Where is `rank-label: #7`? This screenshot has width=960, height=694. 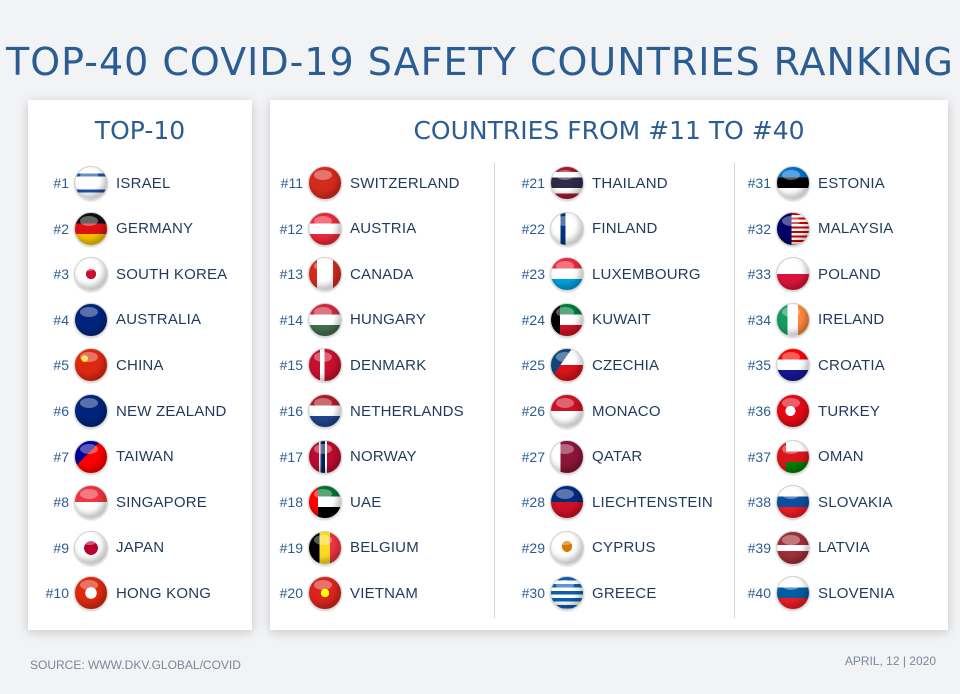
rank-label: #7 is located at coordinates (61, 456).